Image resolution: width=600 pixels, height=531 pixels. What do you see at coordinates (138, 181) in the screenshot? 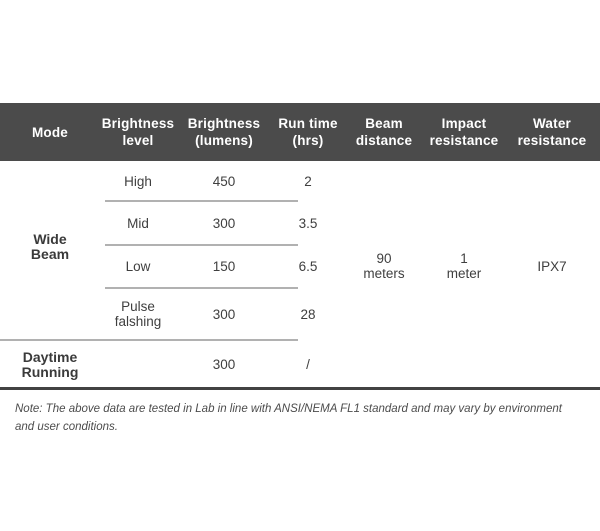
I see `cell-level-high: High` at bounding box center [138, 181].